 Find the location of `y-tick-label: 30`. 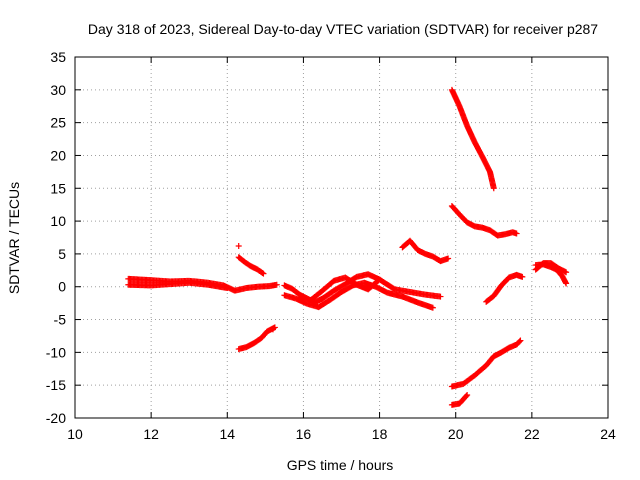

y-tick-label: 30 is located at coordinates (58, 90).